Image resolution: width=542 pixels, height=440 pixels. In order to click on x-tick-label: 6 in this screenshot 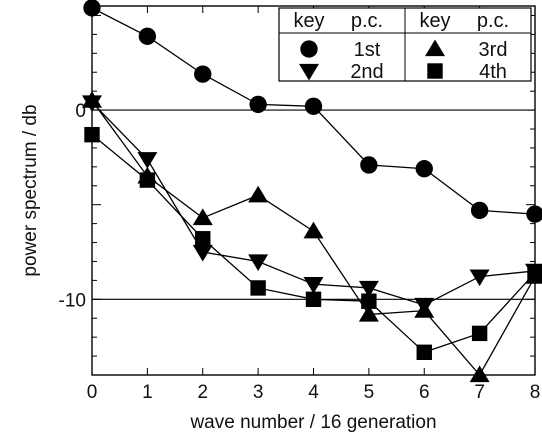, I will do `click(424, 392)`.